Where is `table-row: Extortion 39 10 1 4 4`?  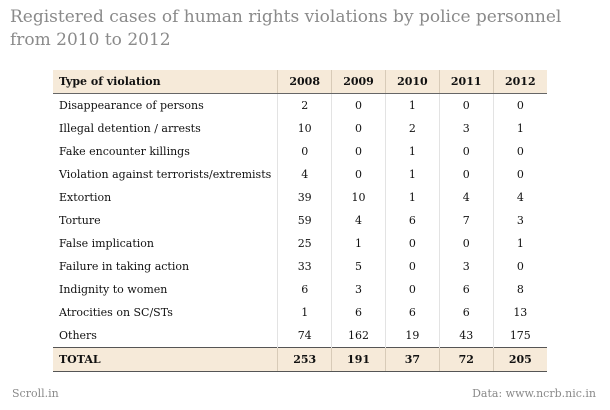
table-row: Extortion 39 10 1 4 4 is located at coordinates (300, 197).